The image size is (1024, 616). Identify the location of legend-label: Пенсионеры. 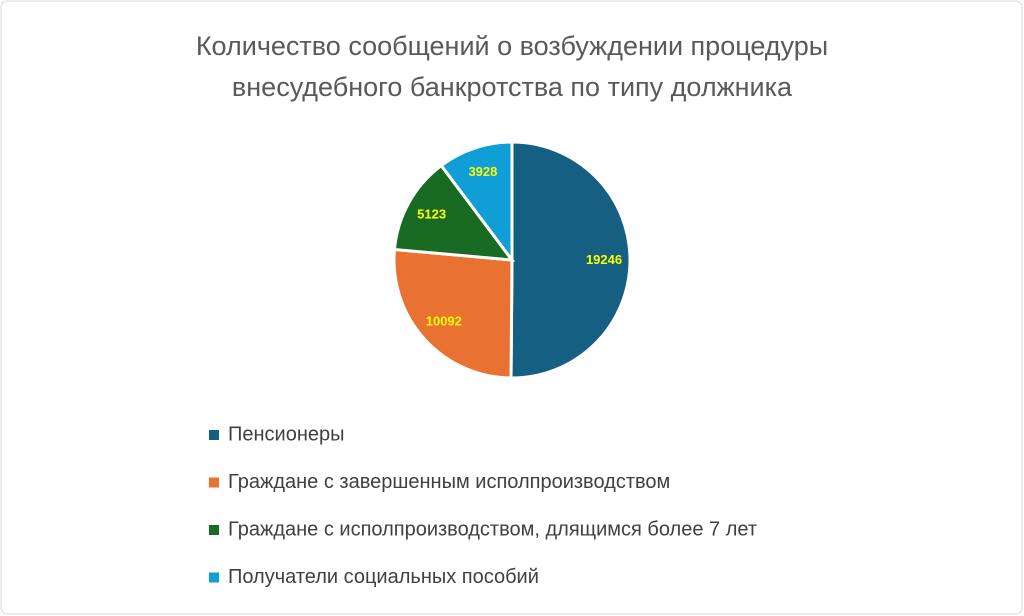
(286, 434).